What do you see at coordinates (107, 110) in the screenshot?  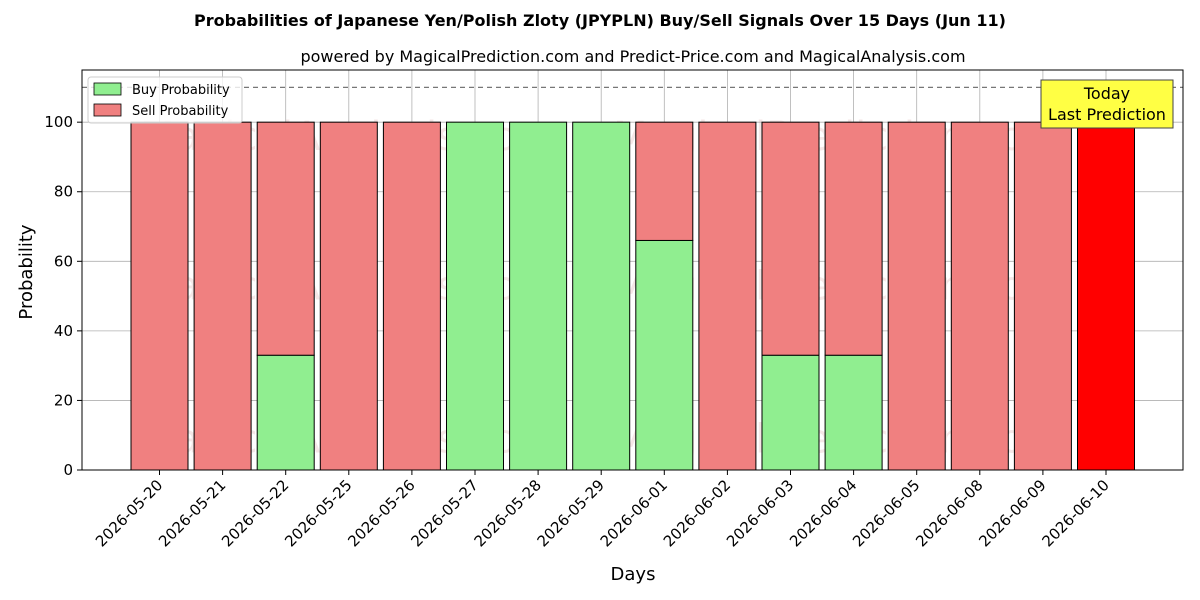 I see `legend-swatch-sell` at bounding box center [107, 110].